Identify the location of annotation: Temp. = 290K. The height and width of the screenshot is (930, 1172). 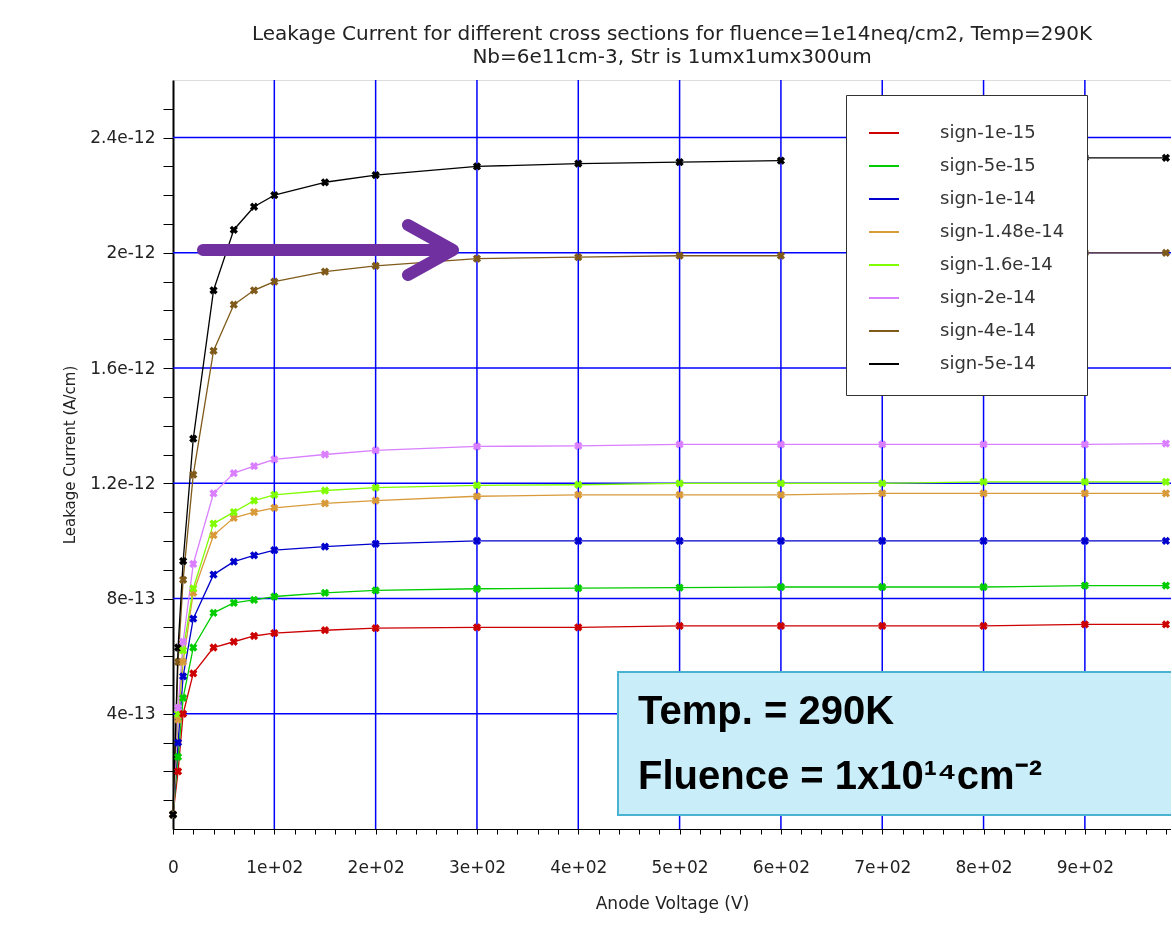
(766, 710).